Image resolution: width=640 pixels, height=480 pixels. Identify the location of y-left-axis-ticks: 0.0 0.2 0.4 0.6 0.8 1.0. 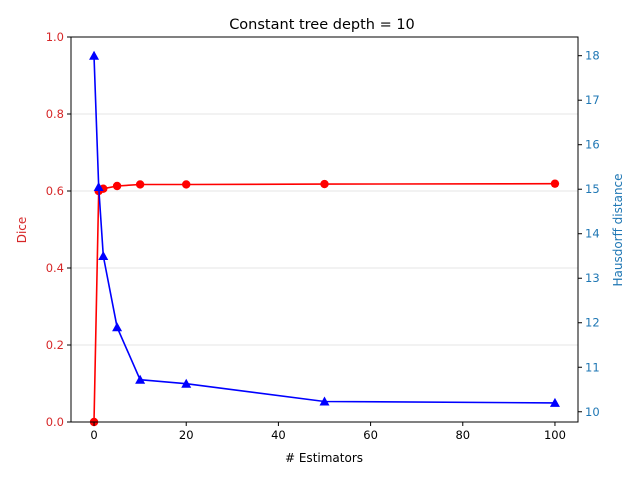
(58, 229).